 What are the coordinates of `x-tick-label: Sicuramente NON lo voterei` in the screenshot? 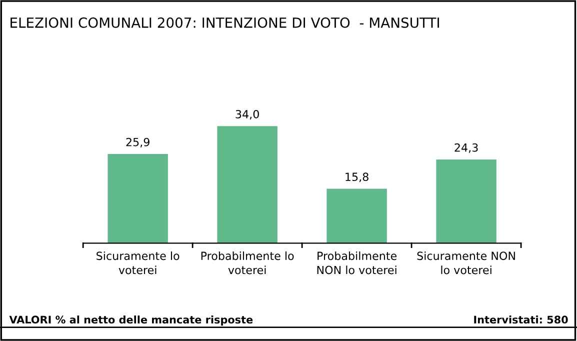 It's located at (466, 262).